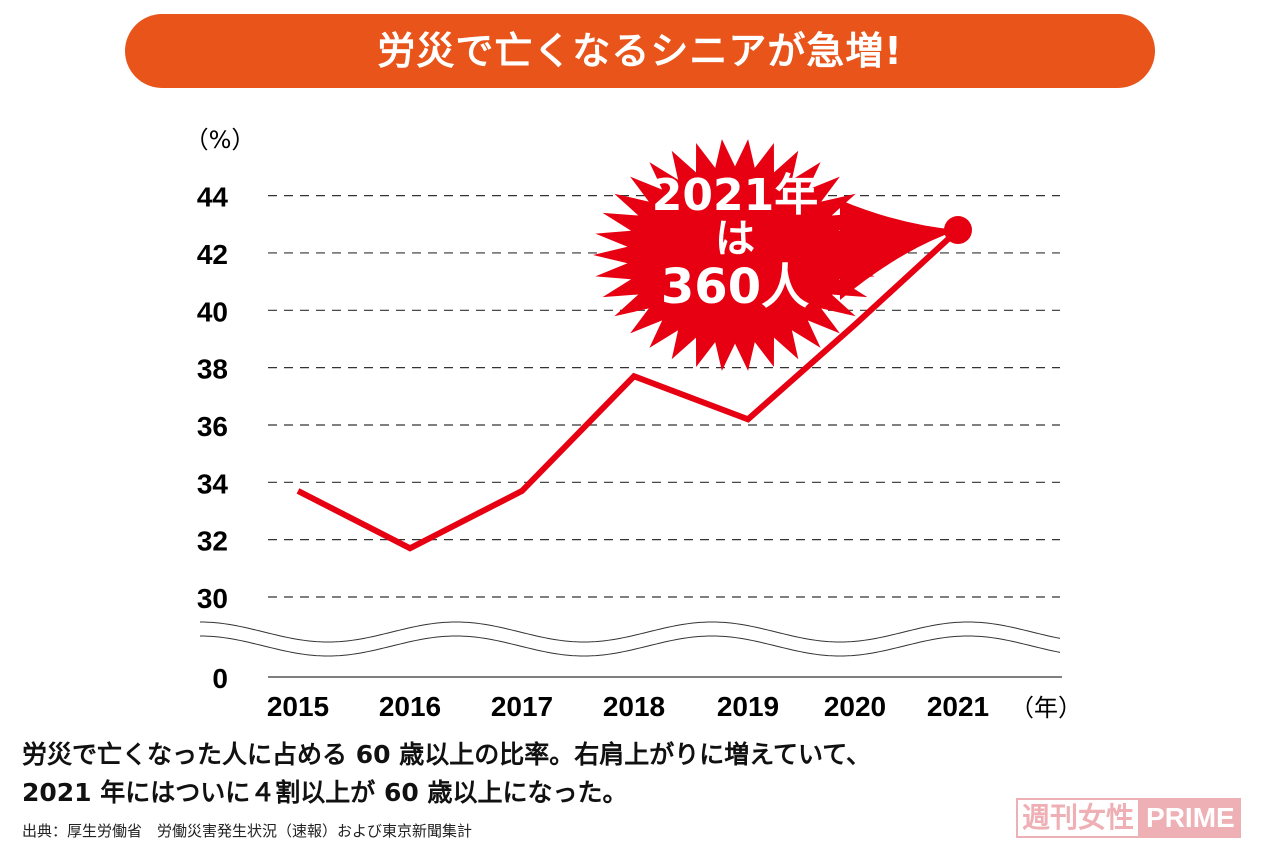 The image size is (1280, 854). What do you see at coordinates (855, 706) in the screenshot?
I see `x-tick-label: 2020` at bounding box center [855, 706].